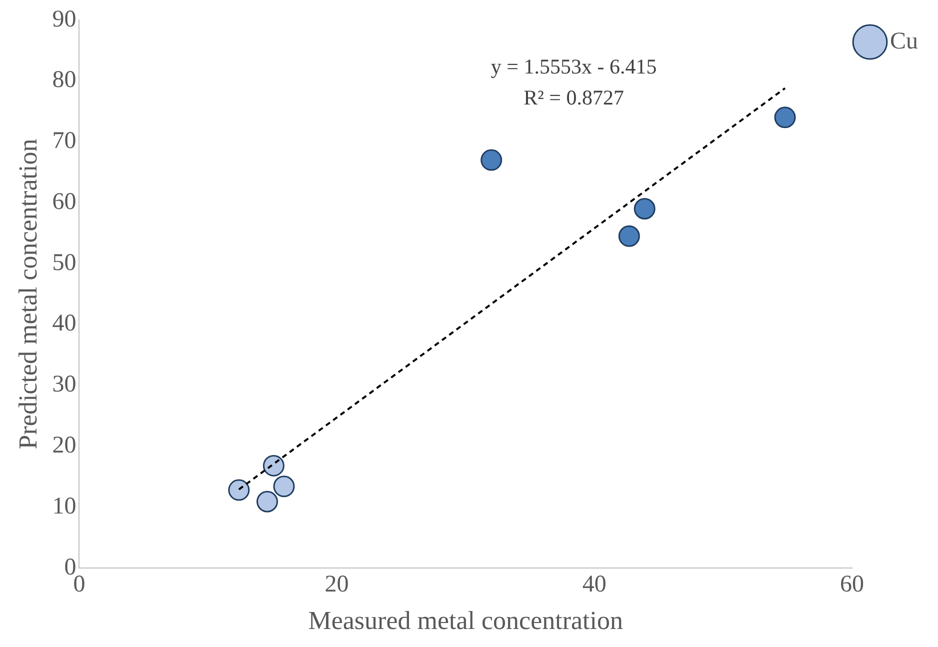 This screenshot has width=938, height=647. Describe the element at coordinates (573, 66) in the screenshot. I see `annotation: y = 1.5553x - 6.415` at that location.